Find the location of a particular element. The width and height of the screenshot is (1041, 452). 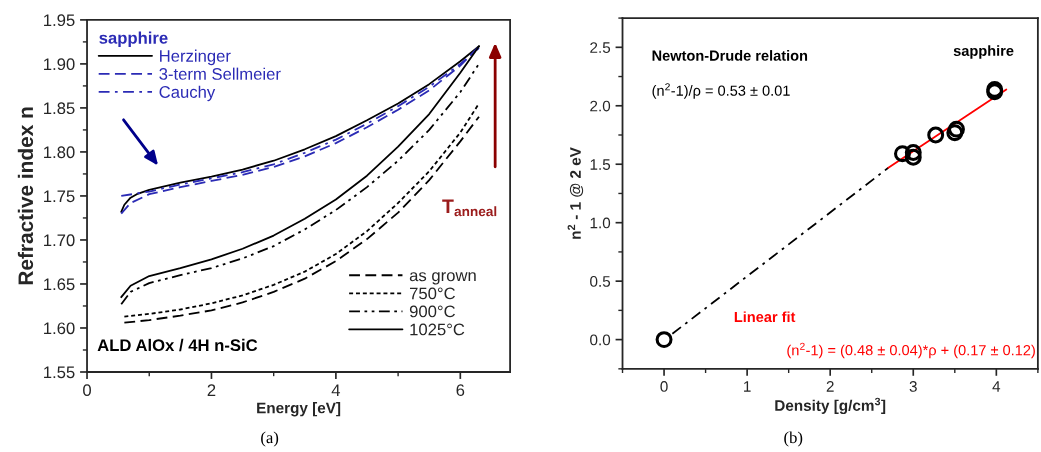

legend-label: 750°C is located at coordinates (432, 293).